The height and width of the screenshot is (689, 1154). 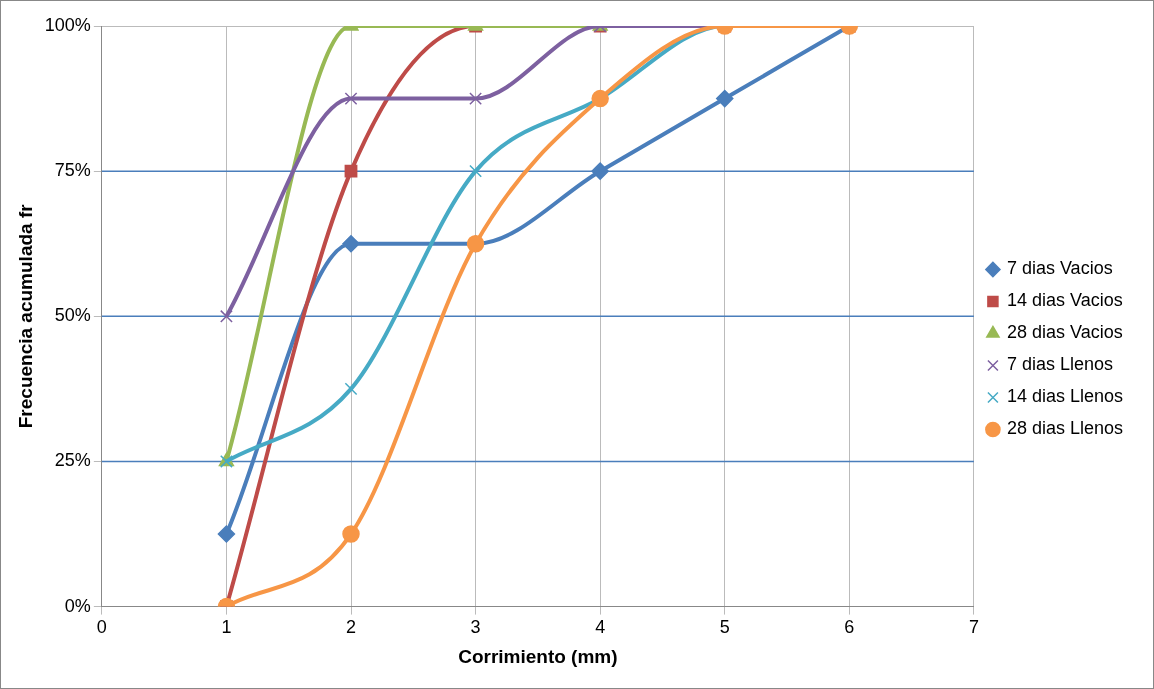 I want to click on x-axis-title: Corrimiento (mm), so click(x=538, y=656).